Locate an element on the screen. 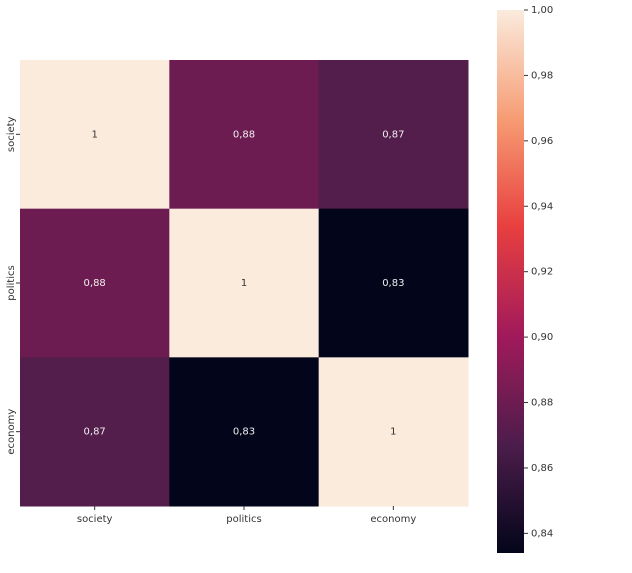 This screenshot has width=632, height=573. colorbar-tick-label: 1,00 is located at coordinates (542, 10).